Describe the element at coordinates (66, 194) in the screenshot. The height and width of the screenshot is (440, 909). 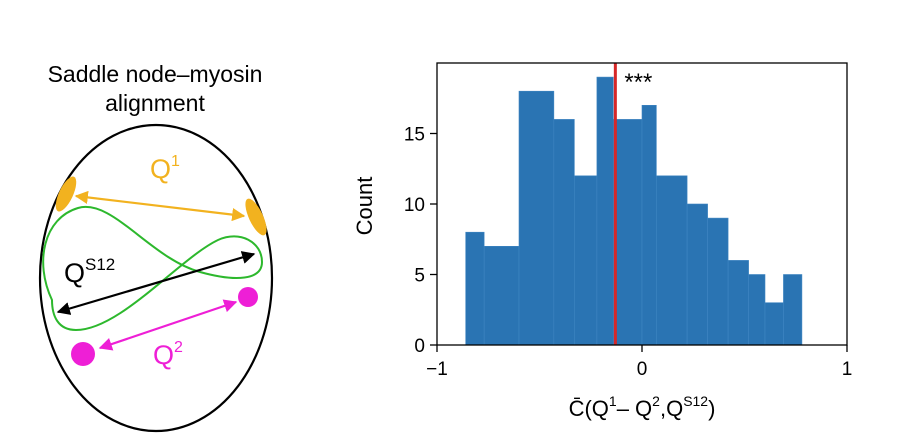
I see `q1-left-patch` at that location.